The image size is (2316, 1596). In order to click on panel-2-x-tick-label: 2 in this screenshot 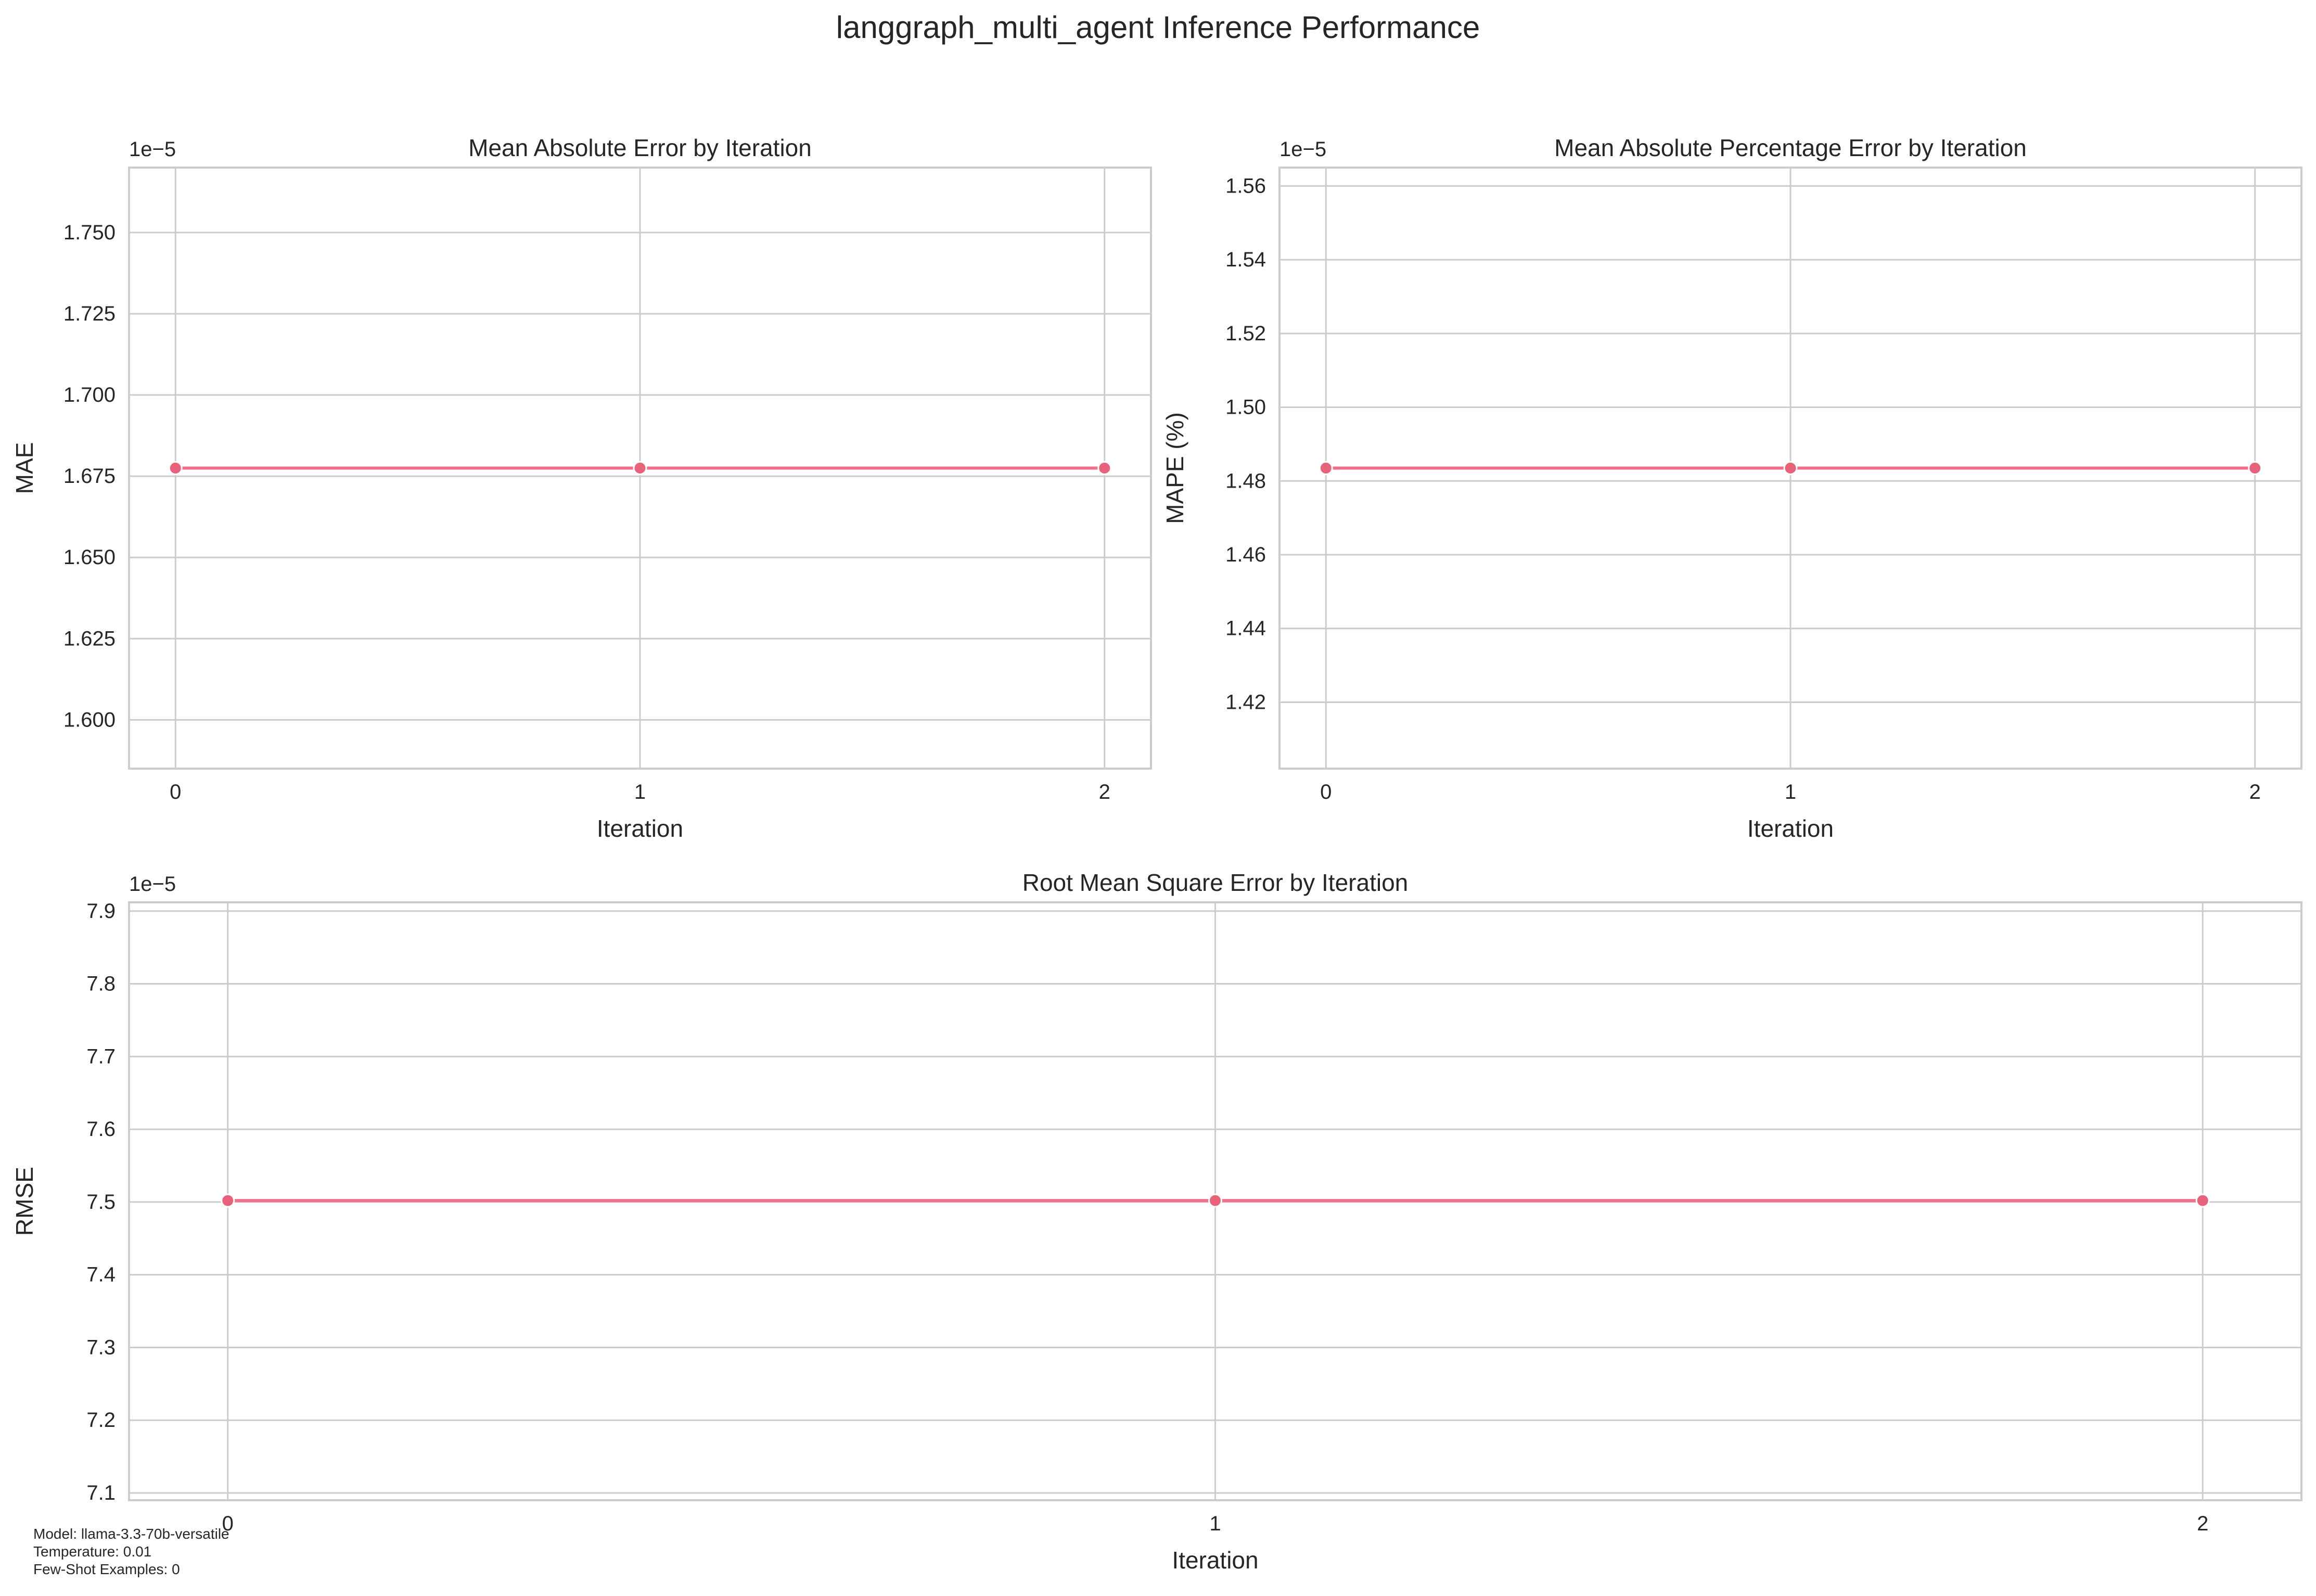, I will do `click(2255, 792)`.